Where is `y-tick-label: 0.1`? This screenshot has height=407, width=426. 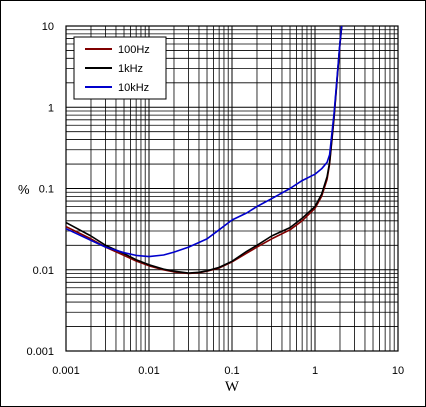 y-tick-label: 0.1 is located at coordinates (46, 190).